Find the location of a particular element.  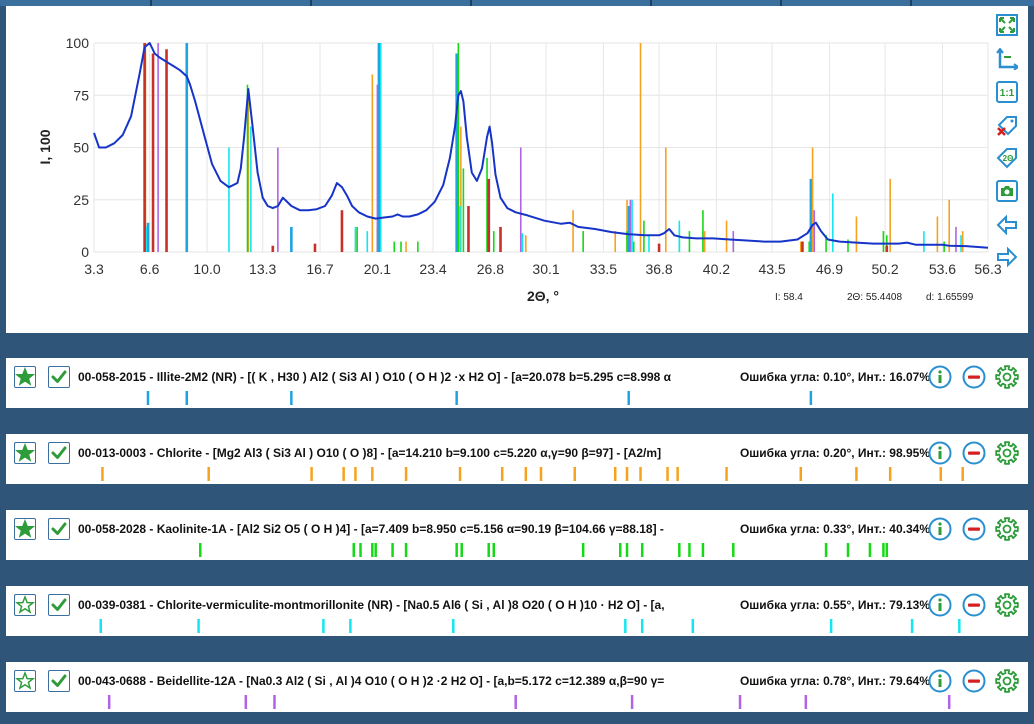

phase-angle-error: Ошибка угла: 0.55°, Инт.: 79.13% is located at coordinates (833, 605).